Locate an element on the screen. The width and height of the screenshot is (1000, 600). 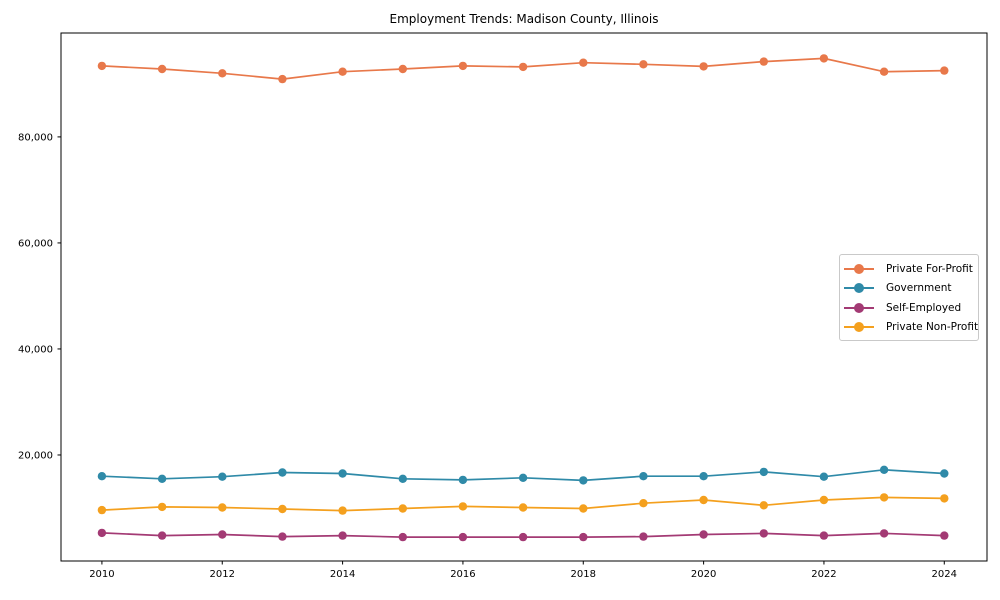
series-self-employed is located at coordinates (523, 535).